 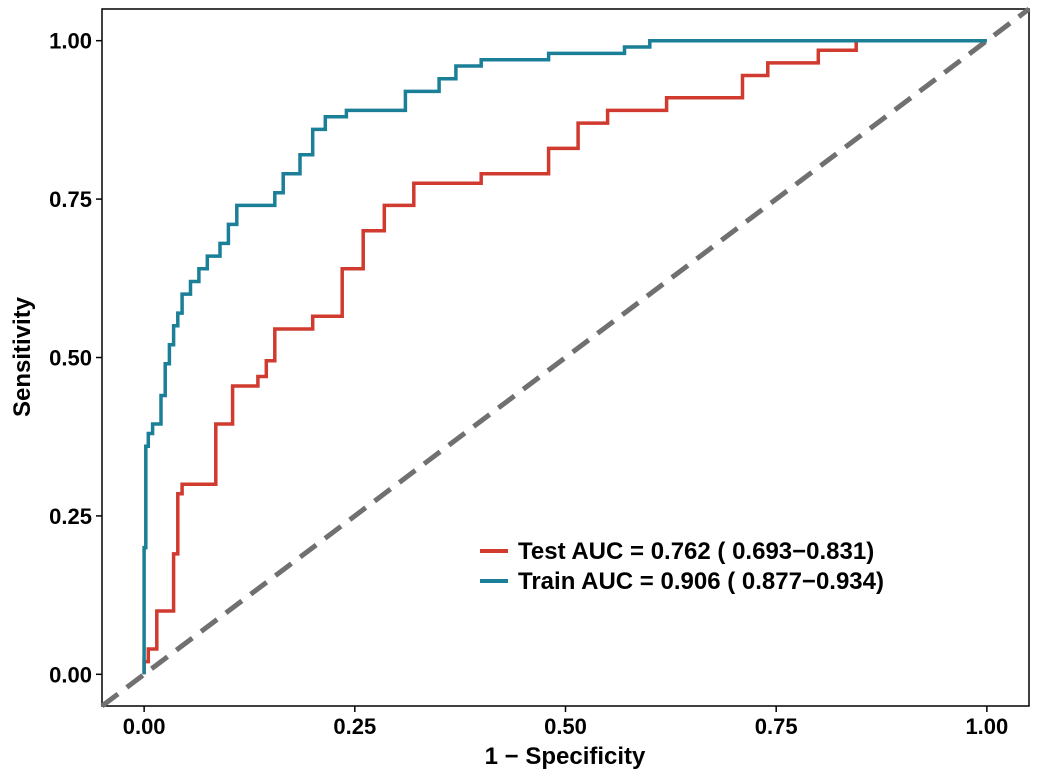 What do you see at coordinates (70, 41) in the screenshot?
I see `y-tick-label: 1.00` at bounding box center [70, 41].